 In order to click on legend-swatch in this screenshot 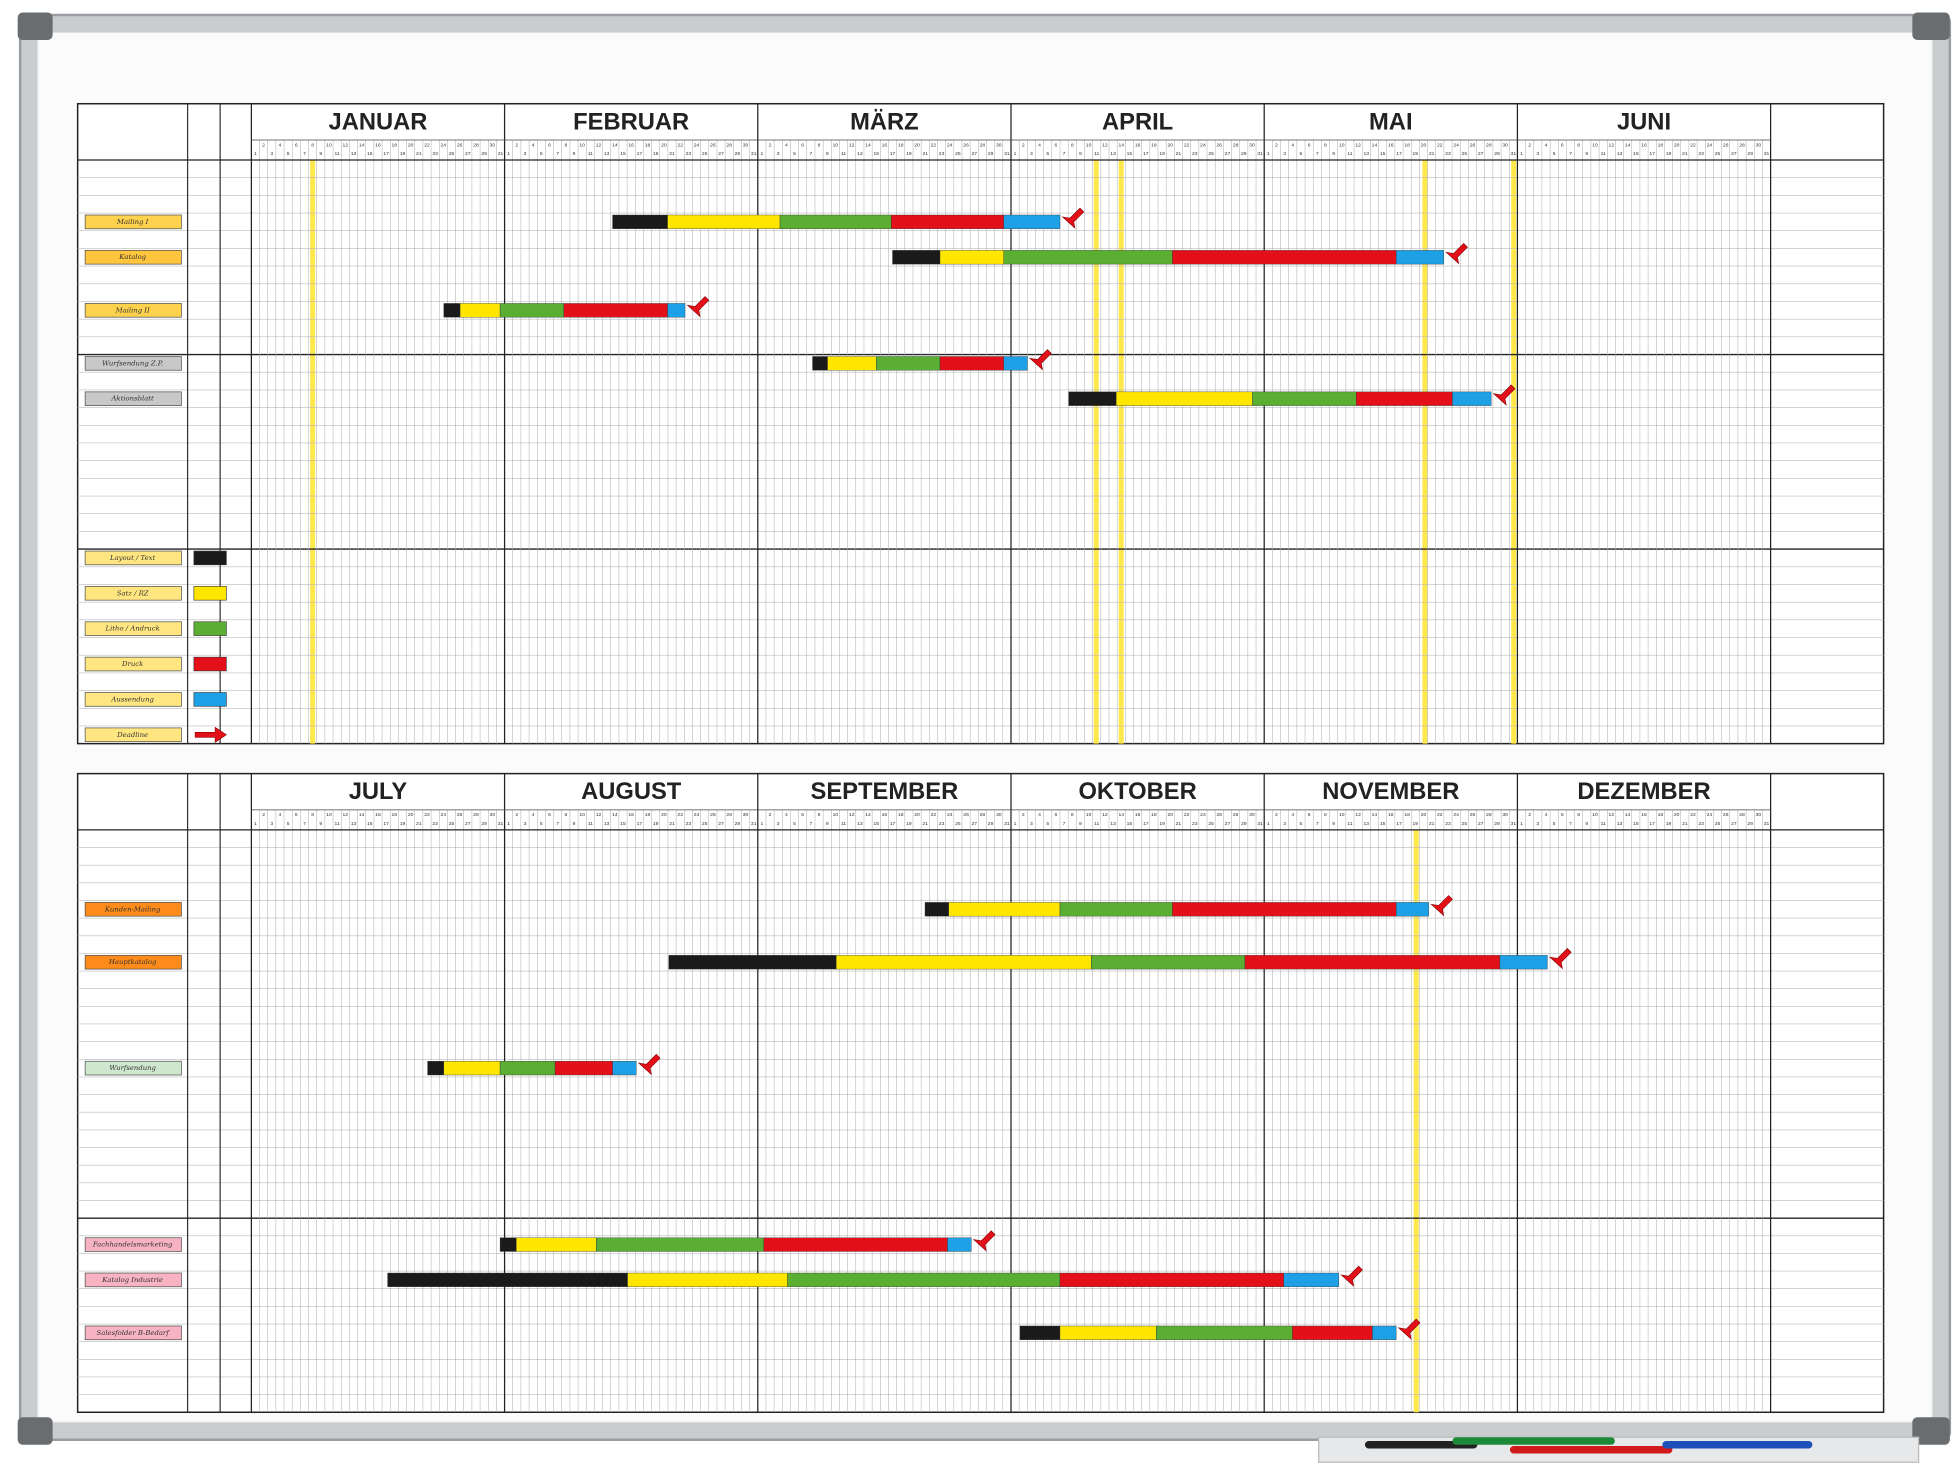, I will do `click(210, 593)`.